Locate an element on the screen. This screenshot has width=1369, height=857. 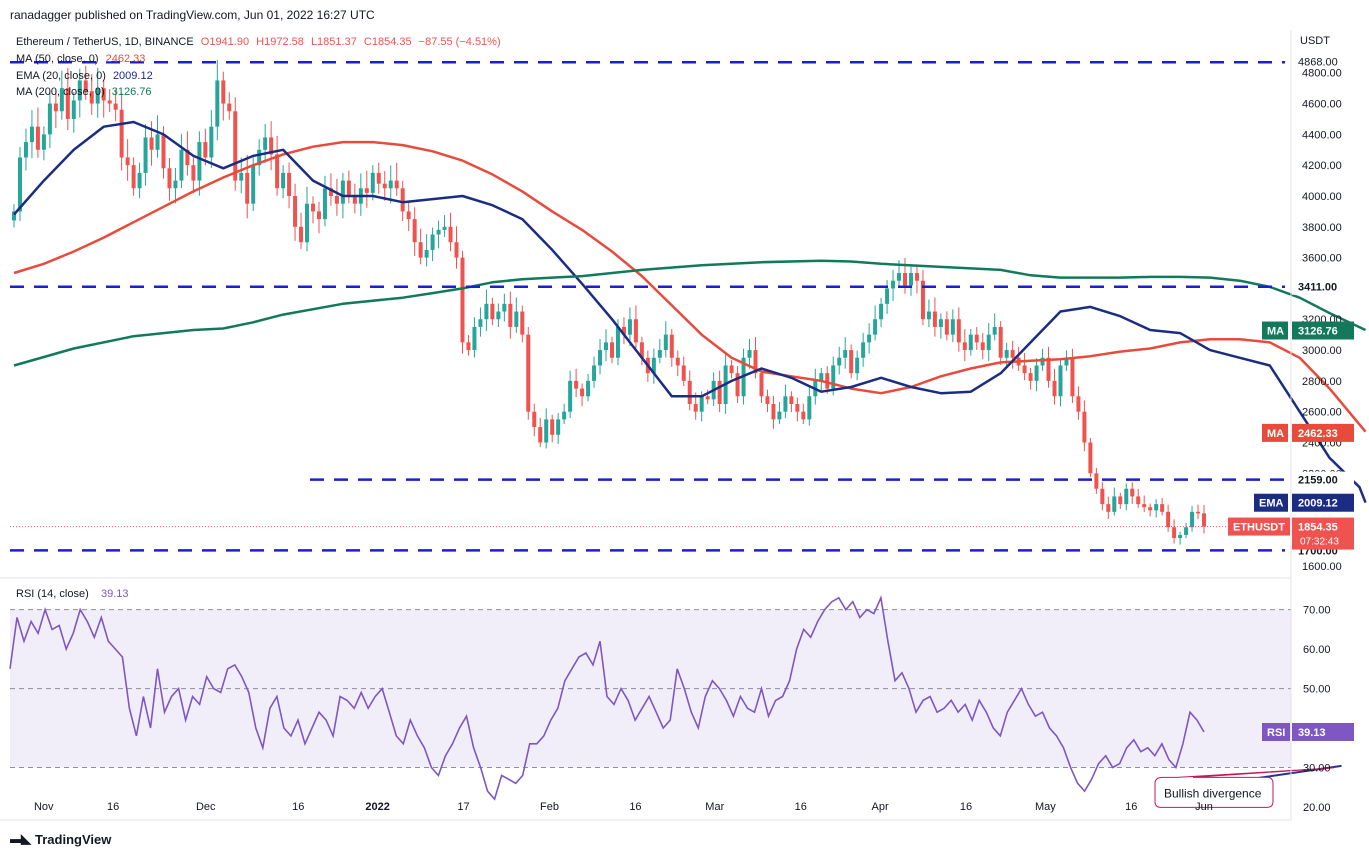
level-tag-bg is located at coordinates (1323, 61).